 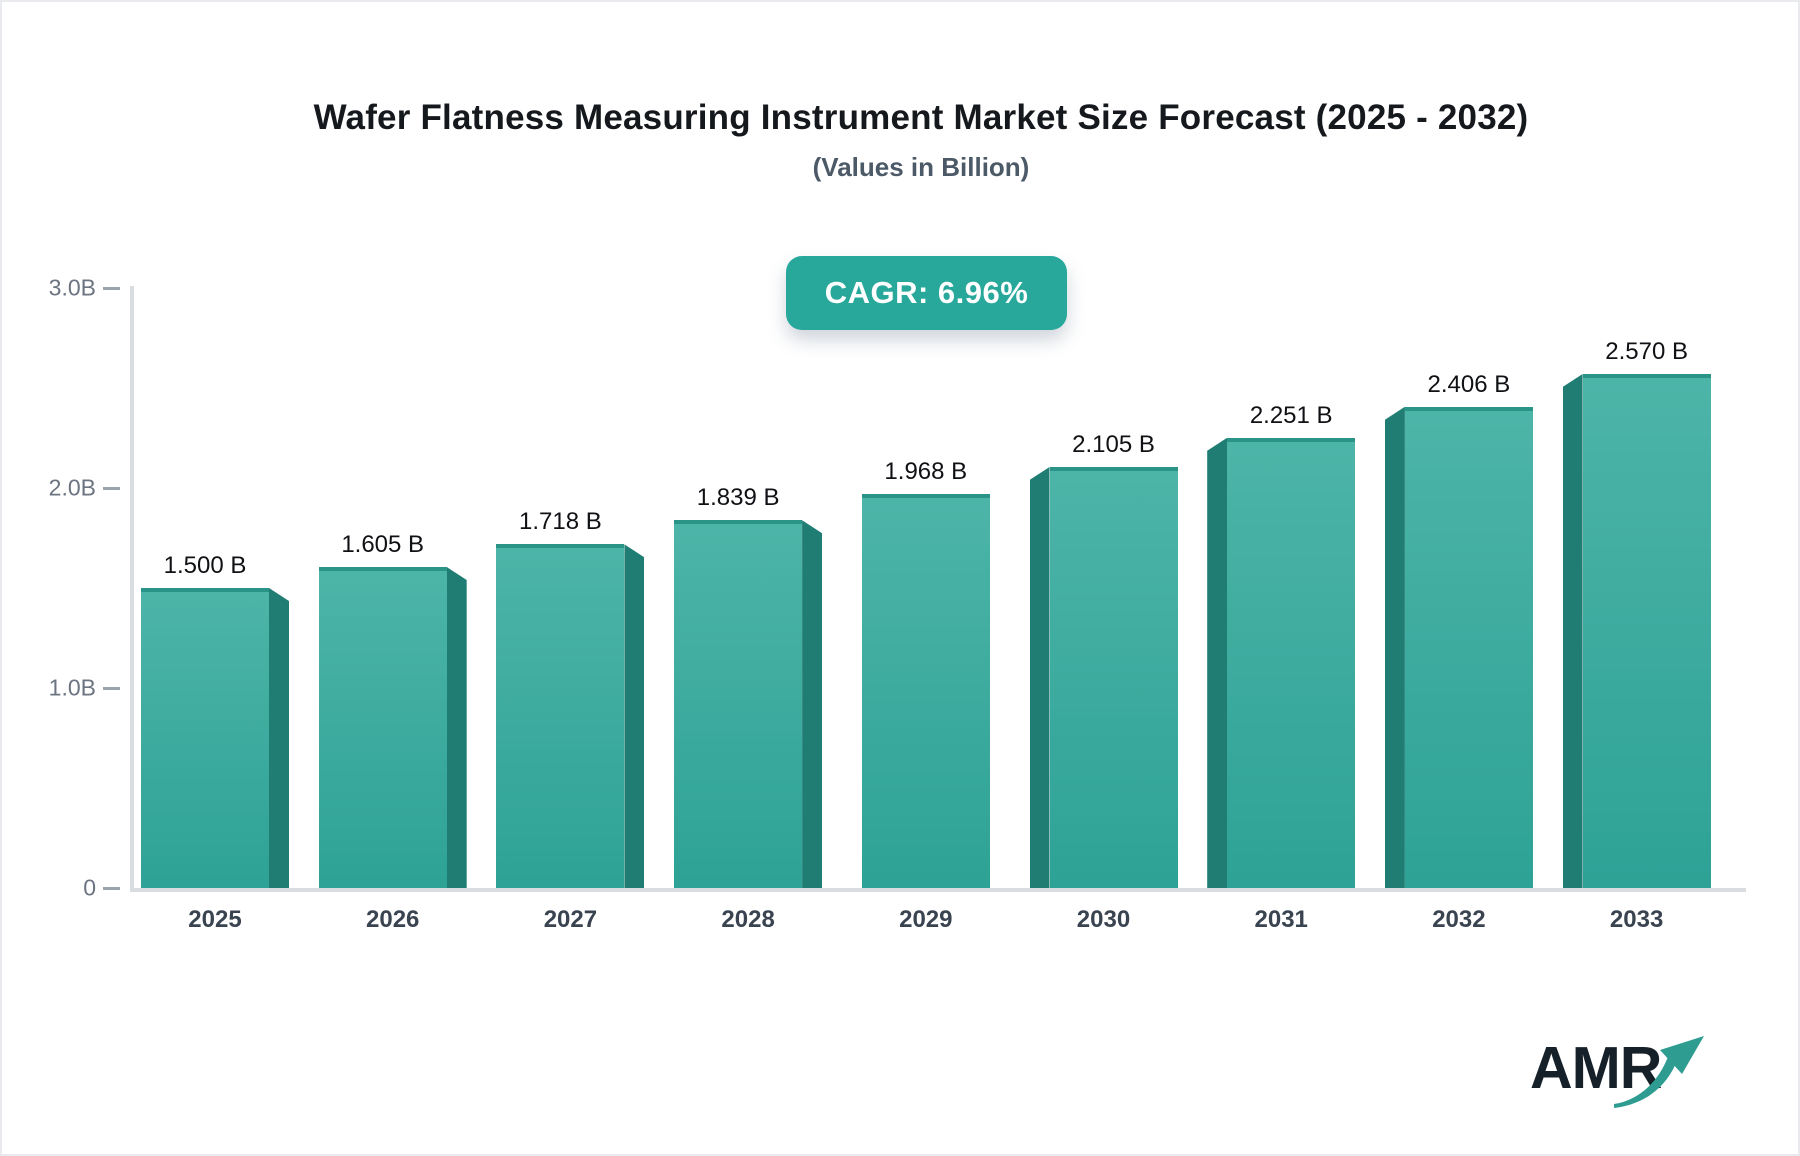 What do you see at coordinates (132, 589) in the screenshot?
I see `y-axis-line` at bounding box center [132, 589].